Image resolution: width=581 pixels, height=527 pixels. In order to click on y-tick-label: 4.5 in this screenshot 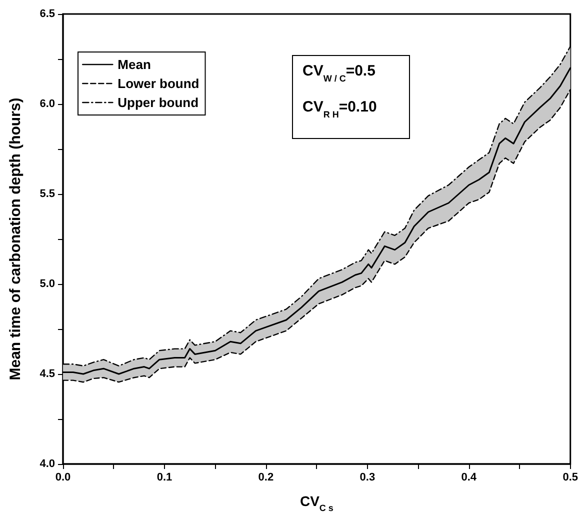, I will do `click(47, 374)`.